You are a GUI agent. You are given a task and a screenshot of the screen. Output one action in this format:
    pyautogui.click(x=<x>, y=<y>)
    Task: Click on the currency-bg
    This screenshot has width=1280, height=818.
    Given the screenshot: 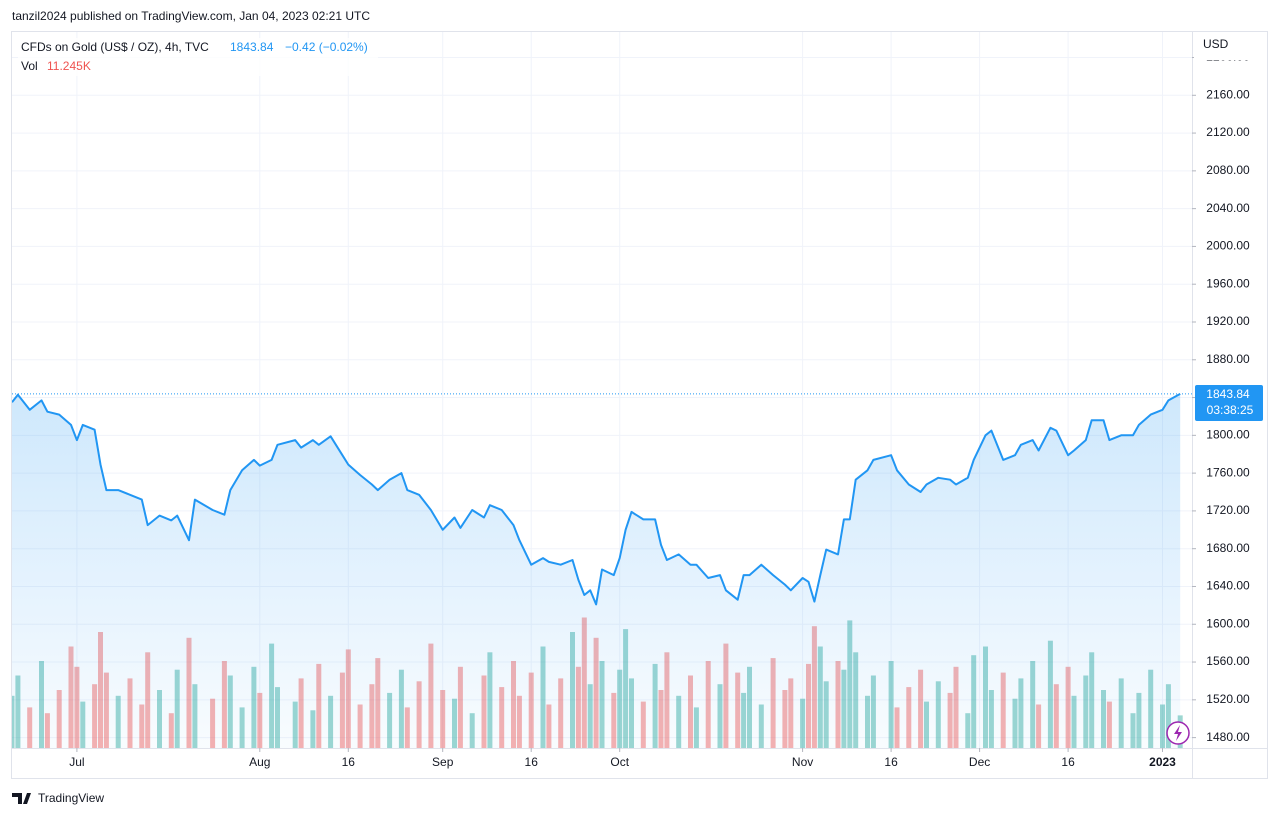 What is the action you would take?
    pyautogui.click(x=1230, y=48)
    